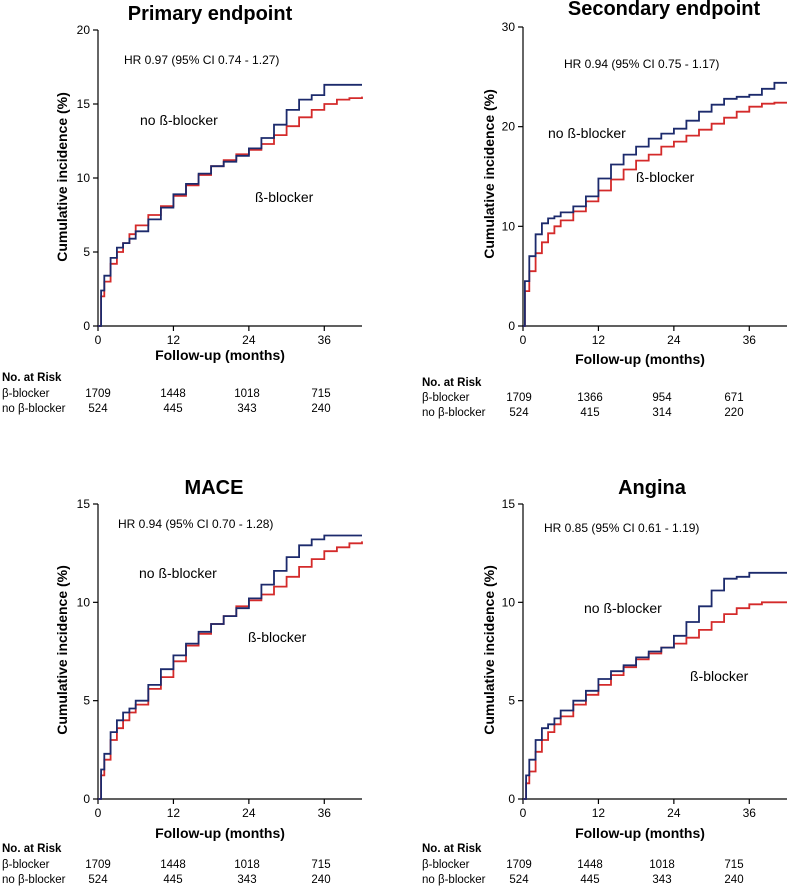  I want to click on hazard-ratio-text: HR 0.85 (95% CI 0.61 - 1.19), so click(621, 528).